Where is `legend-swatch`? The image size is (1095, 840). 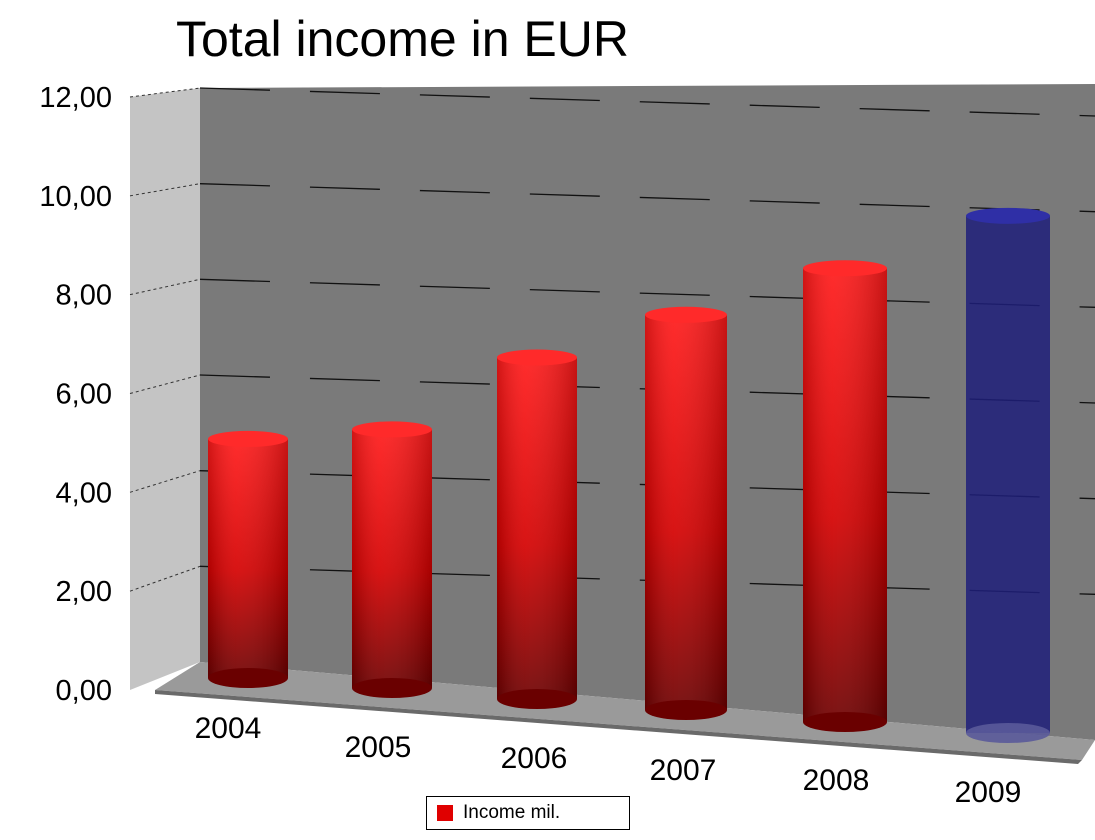
legend-swatch is located at coordinates (445, 813).